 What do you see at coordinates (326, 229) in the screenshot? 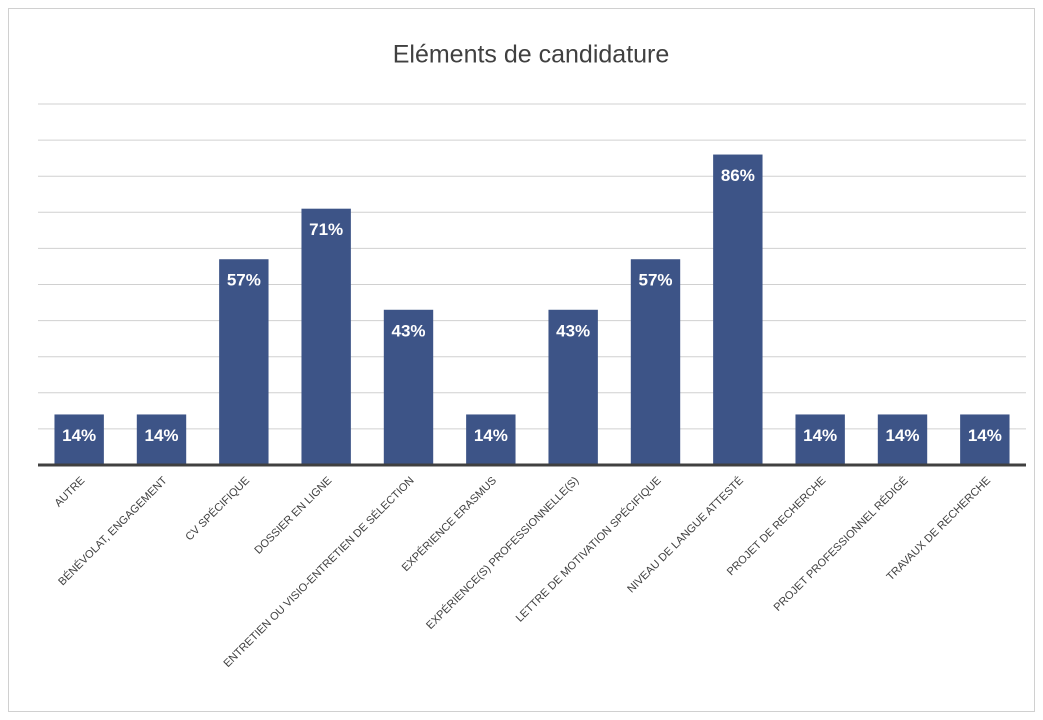
I see `data-label: 71%` at bounding box center [326, 229].